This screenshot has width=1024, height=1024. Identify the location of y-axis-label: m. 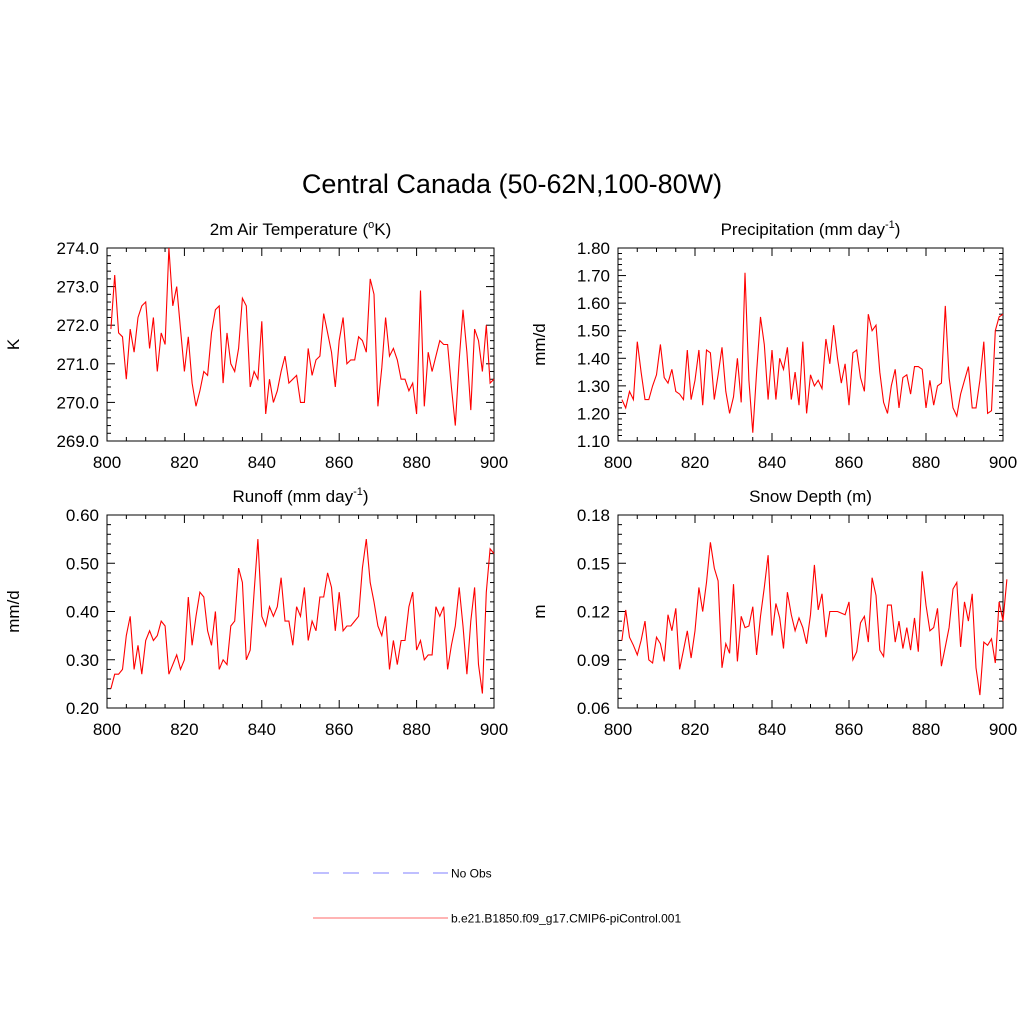
(539, 611).